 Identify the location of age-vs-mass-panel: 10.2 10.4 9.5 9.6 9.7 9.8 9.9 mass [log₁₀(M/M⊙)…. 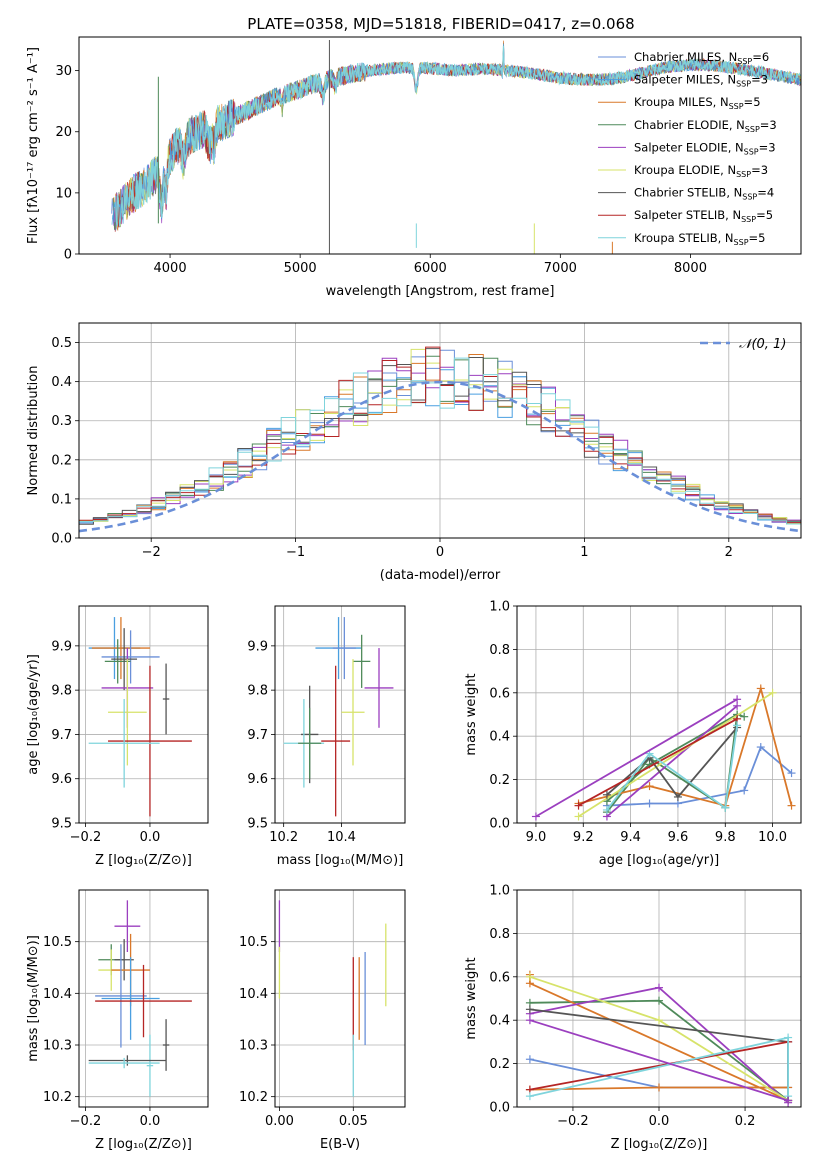
(326, 736).